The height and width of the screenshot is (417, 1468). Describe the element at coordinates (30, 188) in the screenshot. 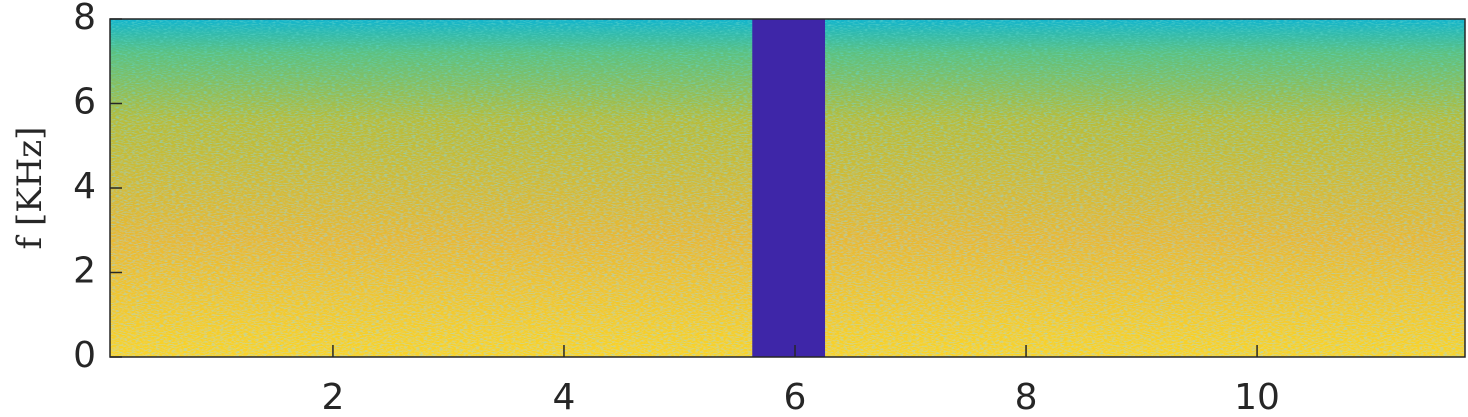

I see `y-axis-label: f [KHz]` at that location.